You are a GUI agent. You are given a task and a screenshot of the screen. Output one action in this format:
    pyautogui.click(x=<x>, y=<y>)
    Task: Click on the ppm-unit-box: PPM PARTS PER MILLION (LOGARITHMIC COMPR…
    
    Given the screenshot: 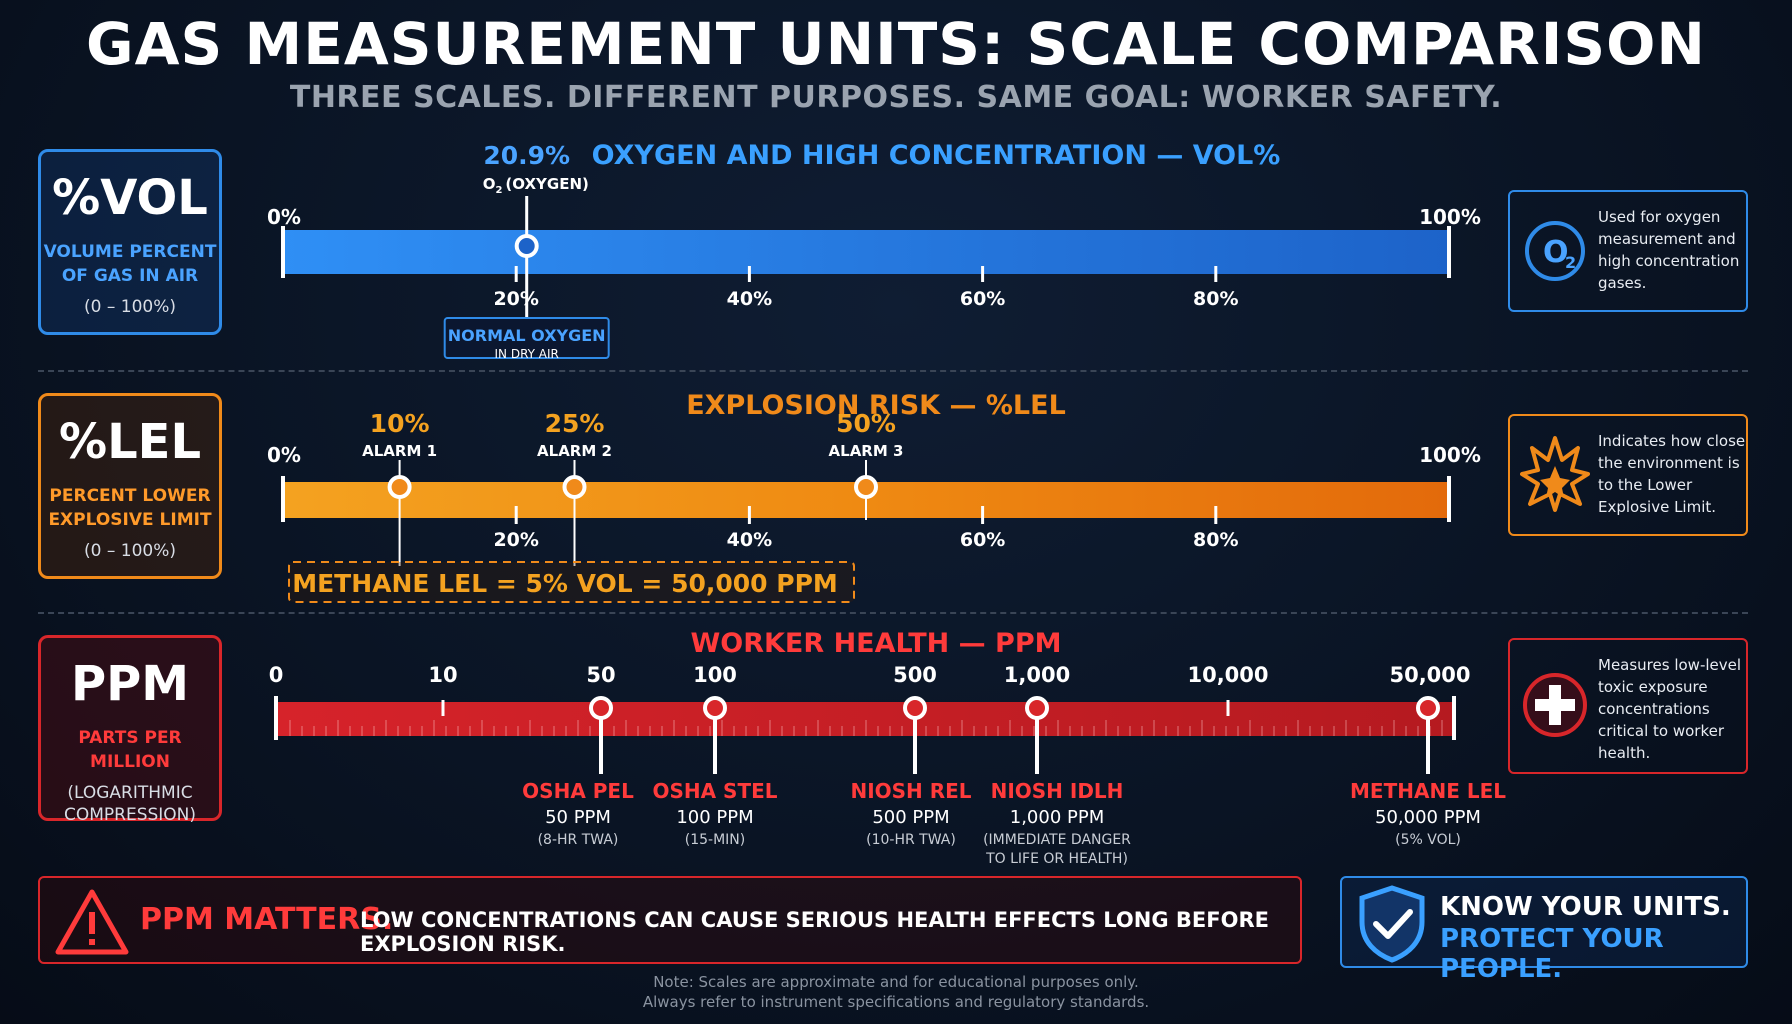 What is the action you would take?
    pyautogui.click(x=130, y=730)
    